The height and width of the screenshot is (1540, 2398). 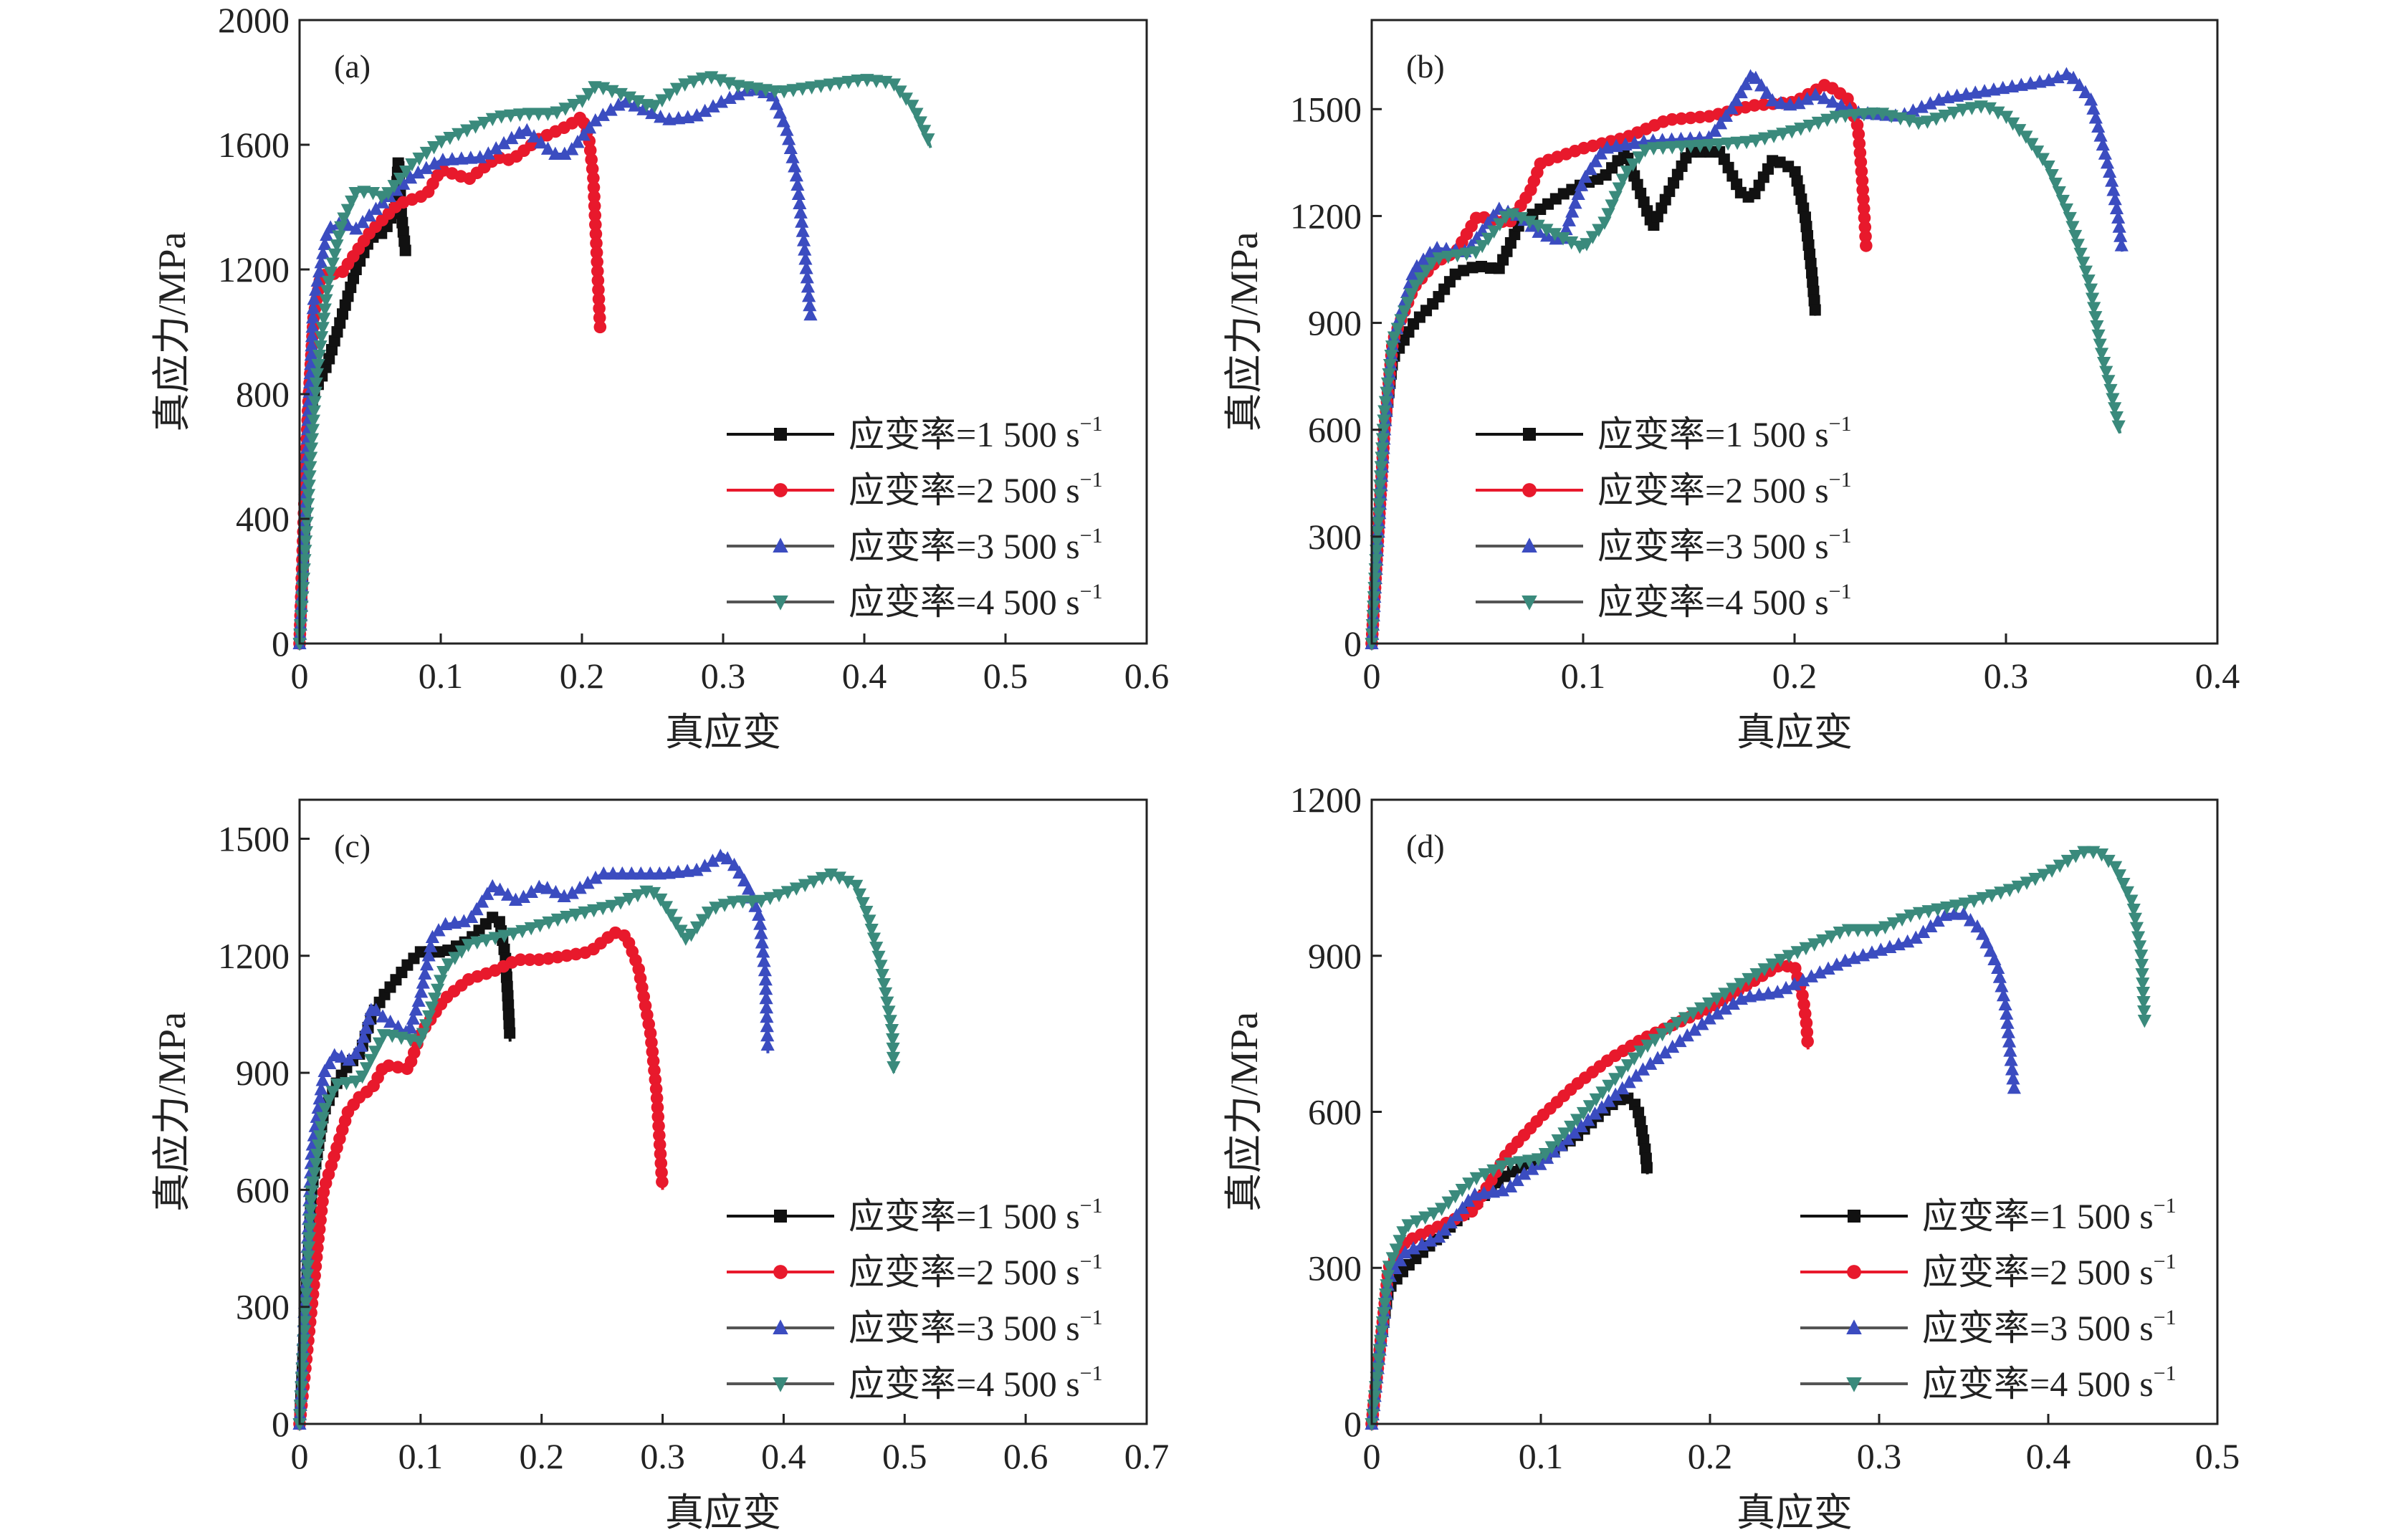 I want to click on legend-triangle-down-marker-icon, so click(x=781, y=603).